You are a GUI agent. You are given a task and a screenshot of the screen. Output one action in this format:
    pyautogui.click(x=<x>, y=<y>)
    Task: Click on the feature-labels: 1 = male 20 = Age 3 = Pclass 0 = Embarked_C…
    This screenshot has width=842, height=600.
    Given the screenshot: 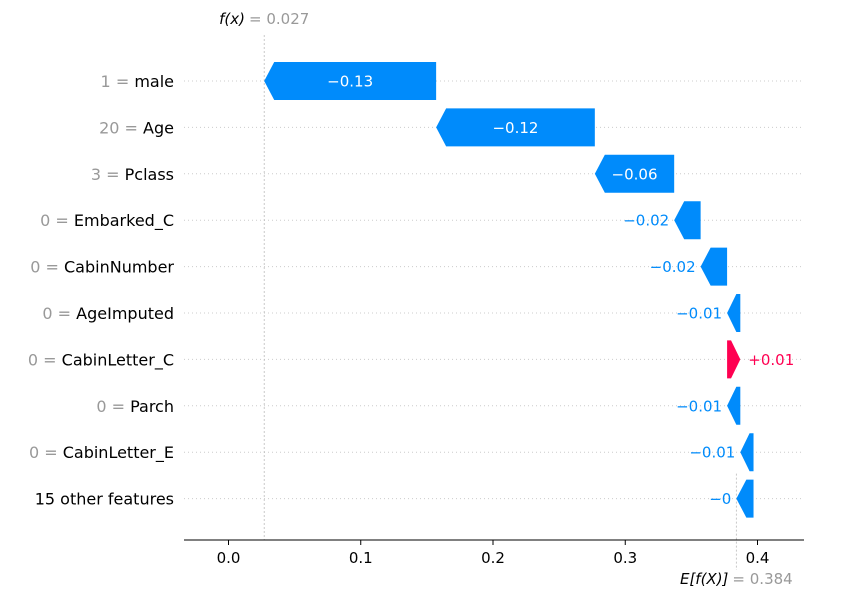 What is the action you would take?
    pyautogui.click(x=101, y=290)
    